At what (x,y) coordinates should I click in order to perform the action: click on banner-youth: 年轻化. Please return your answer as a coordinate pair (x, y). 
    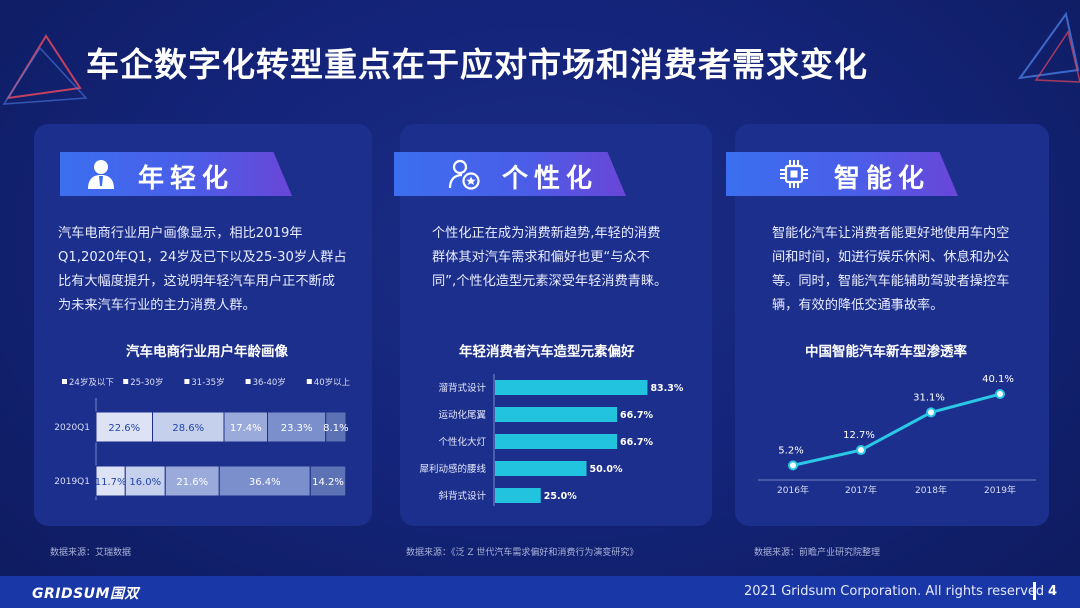
    Looking at the image, I should click on (176, 174).